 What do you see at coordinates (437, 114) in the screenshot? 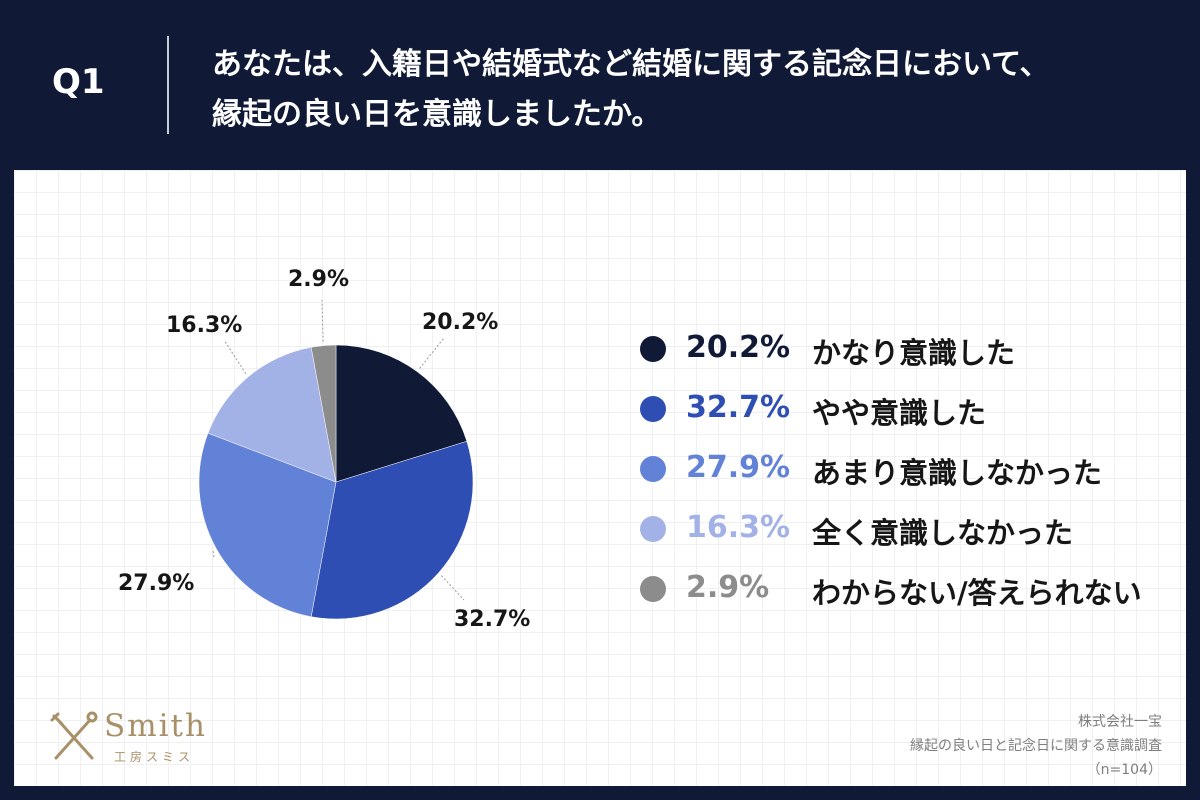
I see `question-line-2: 縁起の良い日を意識しましたか。` at bounding box center [437, 114].